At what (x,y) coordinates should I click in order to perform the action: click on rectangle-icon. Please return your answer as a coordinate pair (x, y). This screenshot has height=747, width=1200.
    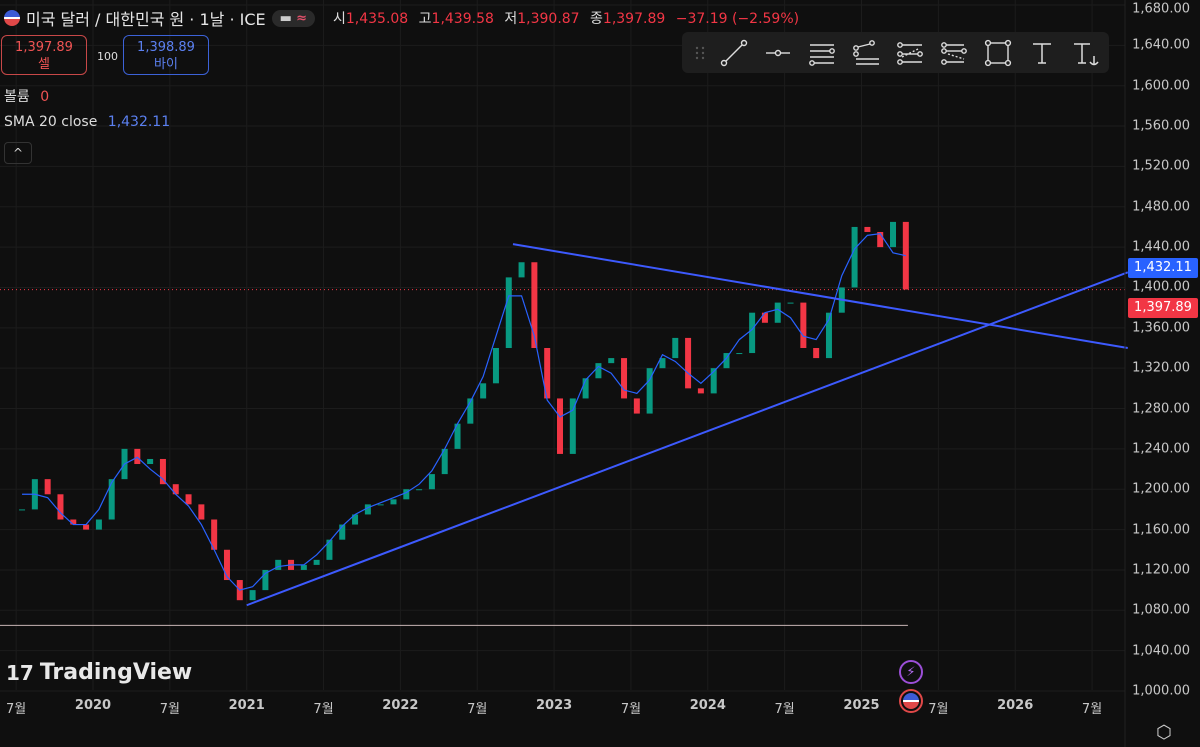
    Looking at the image, I should click on (998, 53).